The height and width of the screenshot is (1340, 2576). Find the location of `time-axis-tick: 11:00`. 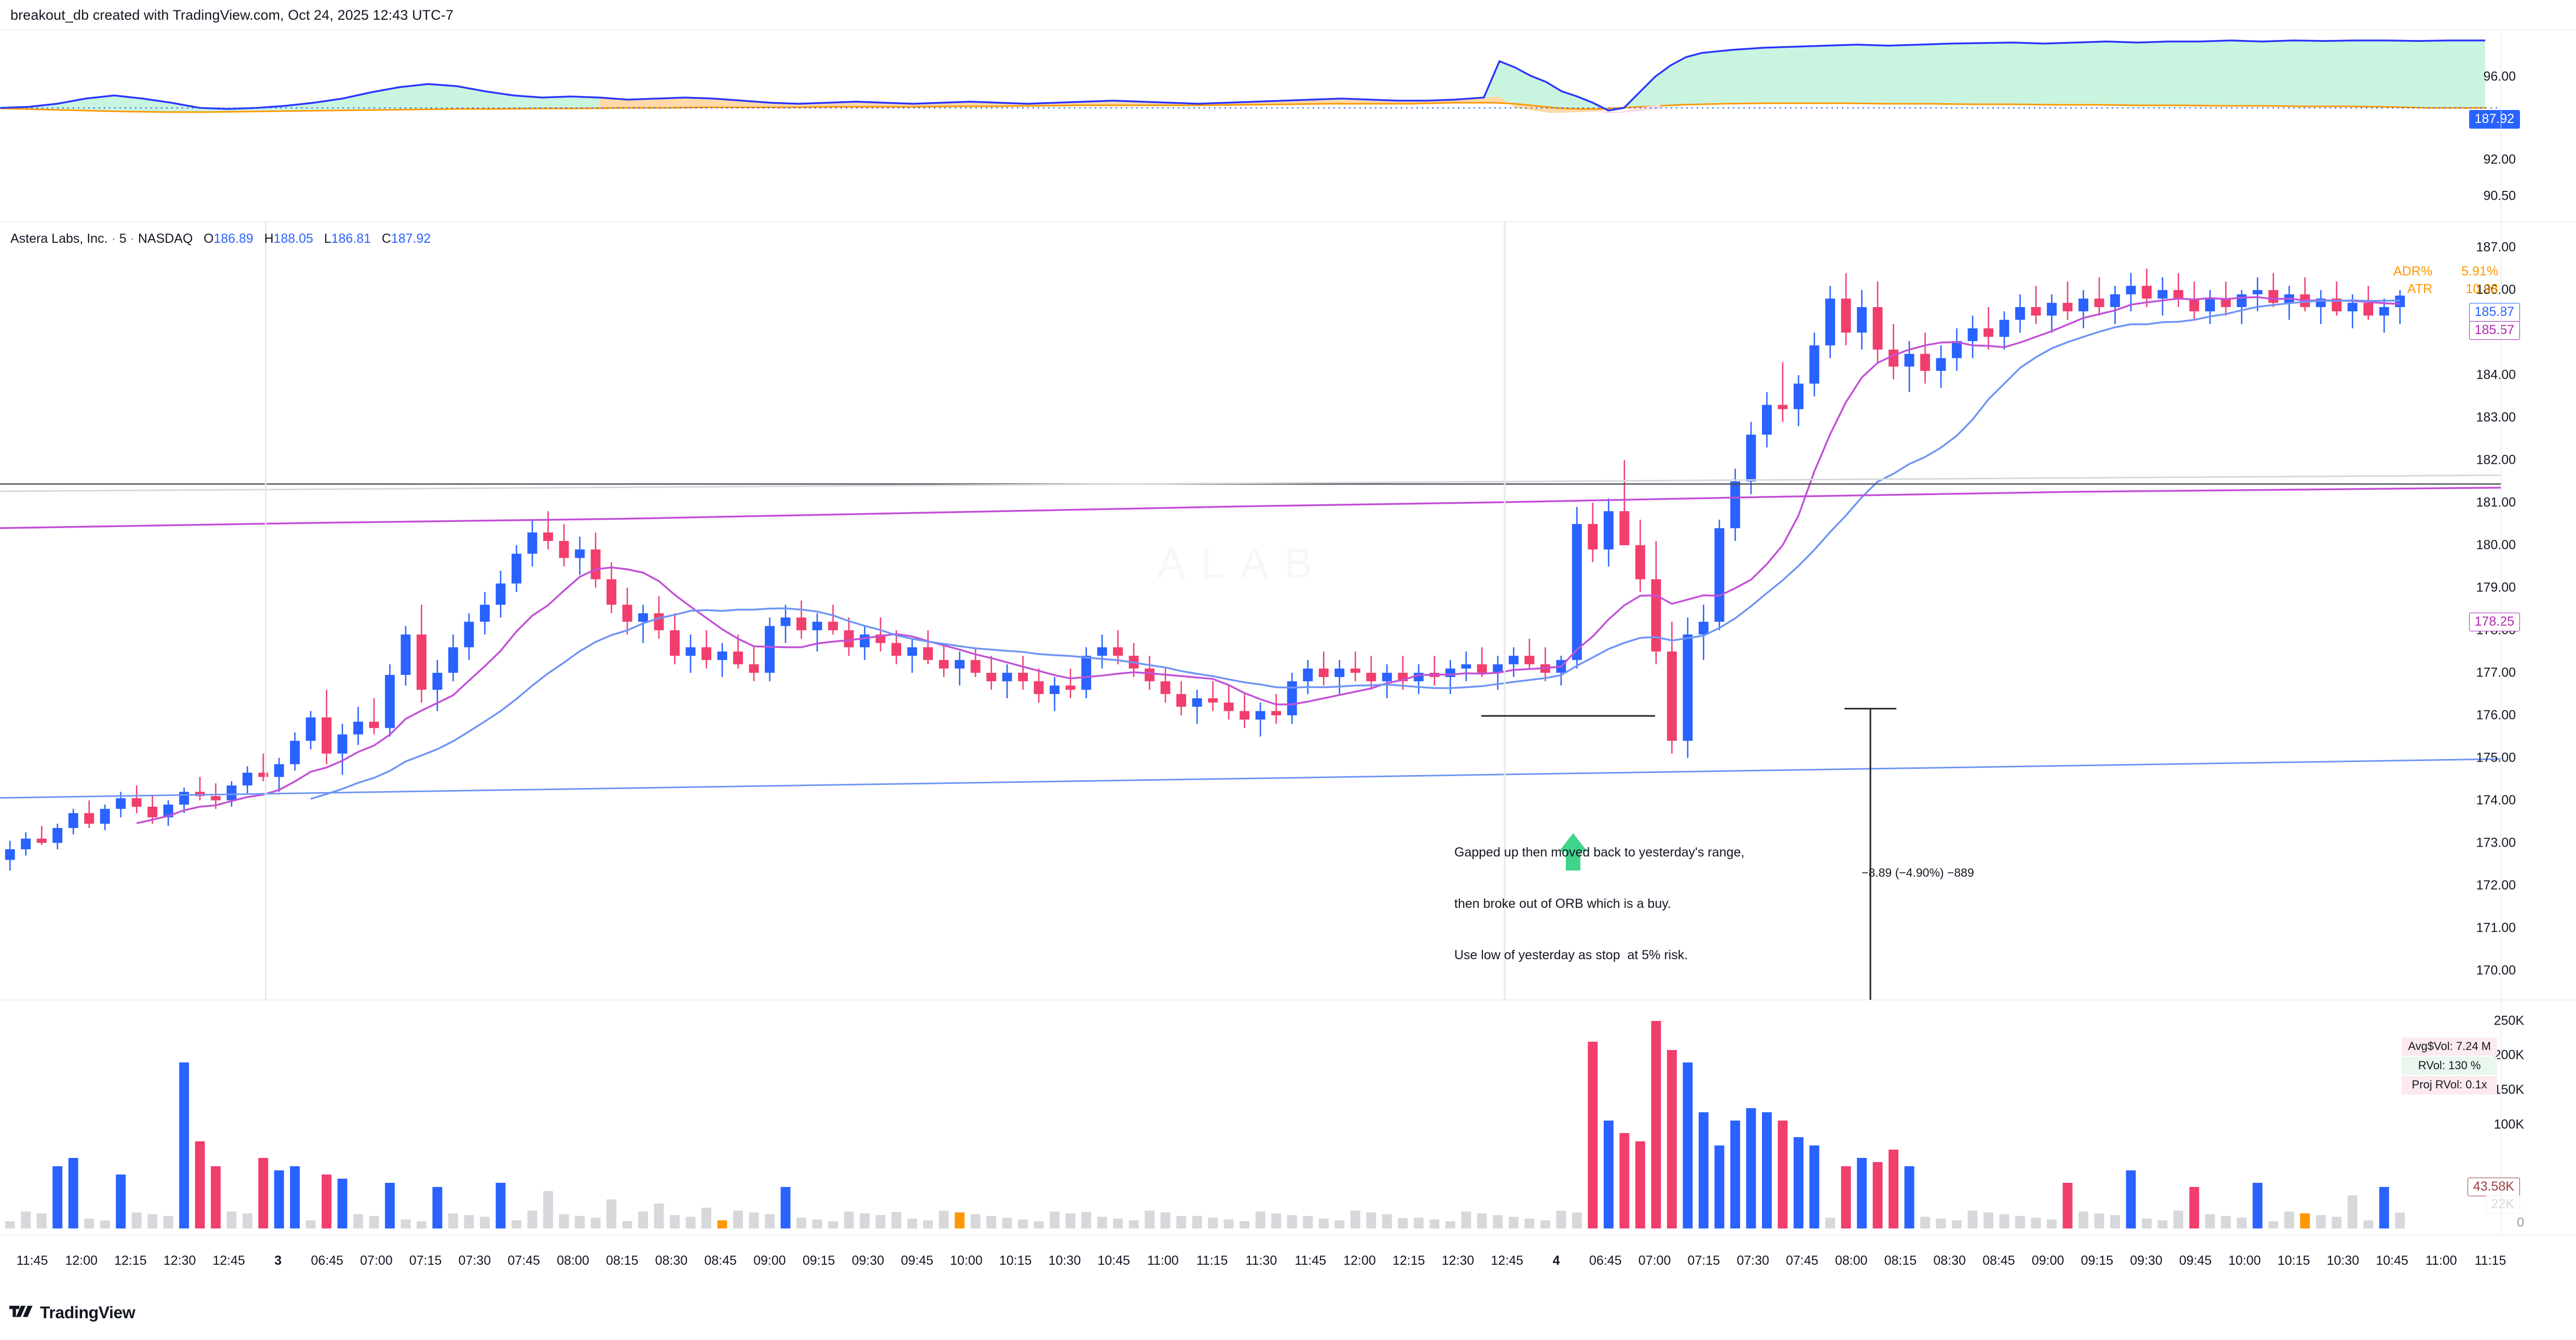

time-axis-tick: 11:00 is located at coordinates (2441, 1261).